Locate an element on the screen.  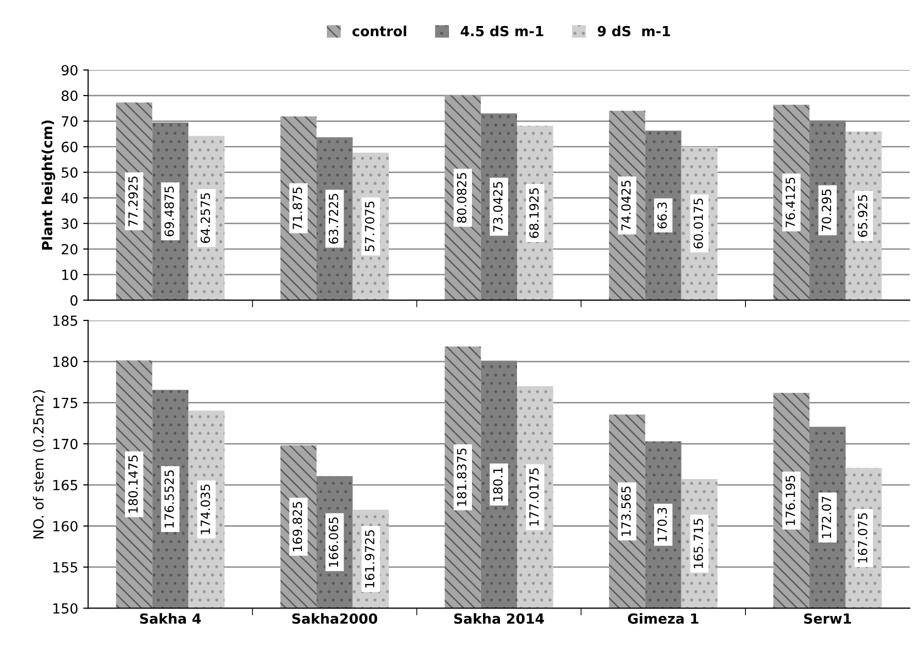
data-label: 176.195 is located at coordinates (791, 501).